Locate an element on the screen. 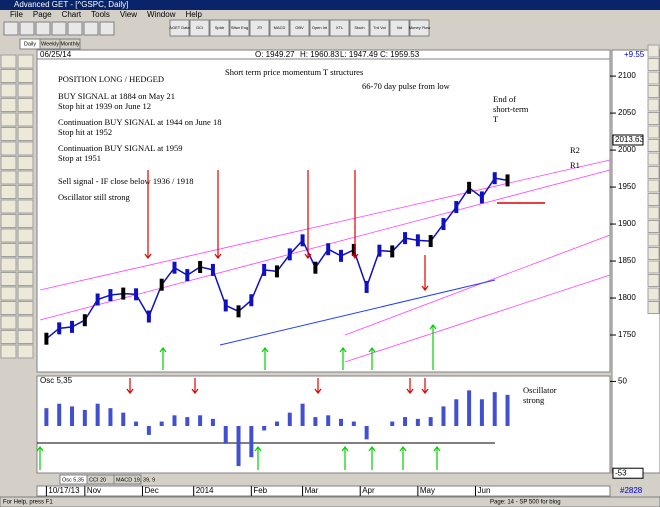 Image resolution: width=660 pixels, height=507 pixels. menu-item: Window is located at coordinates (161, 14).